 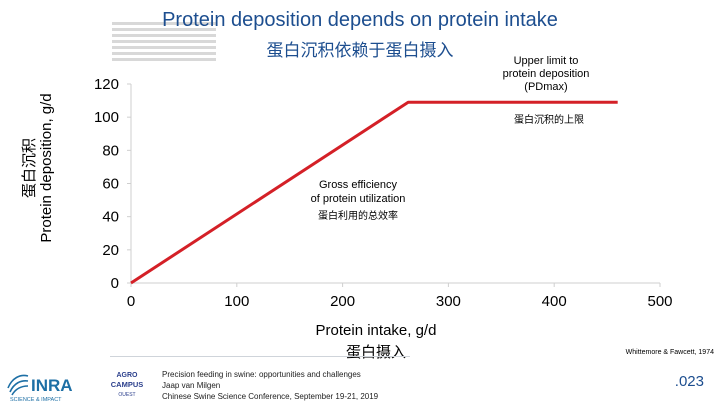 I want to click on inra-logo-tagline: SCIENCE & IMPACT, so click(x=36, y=400).